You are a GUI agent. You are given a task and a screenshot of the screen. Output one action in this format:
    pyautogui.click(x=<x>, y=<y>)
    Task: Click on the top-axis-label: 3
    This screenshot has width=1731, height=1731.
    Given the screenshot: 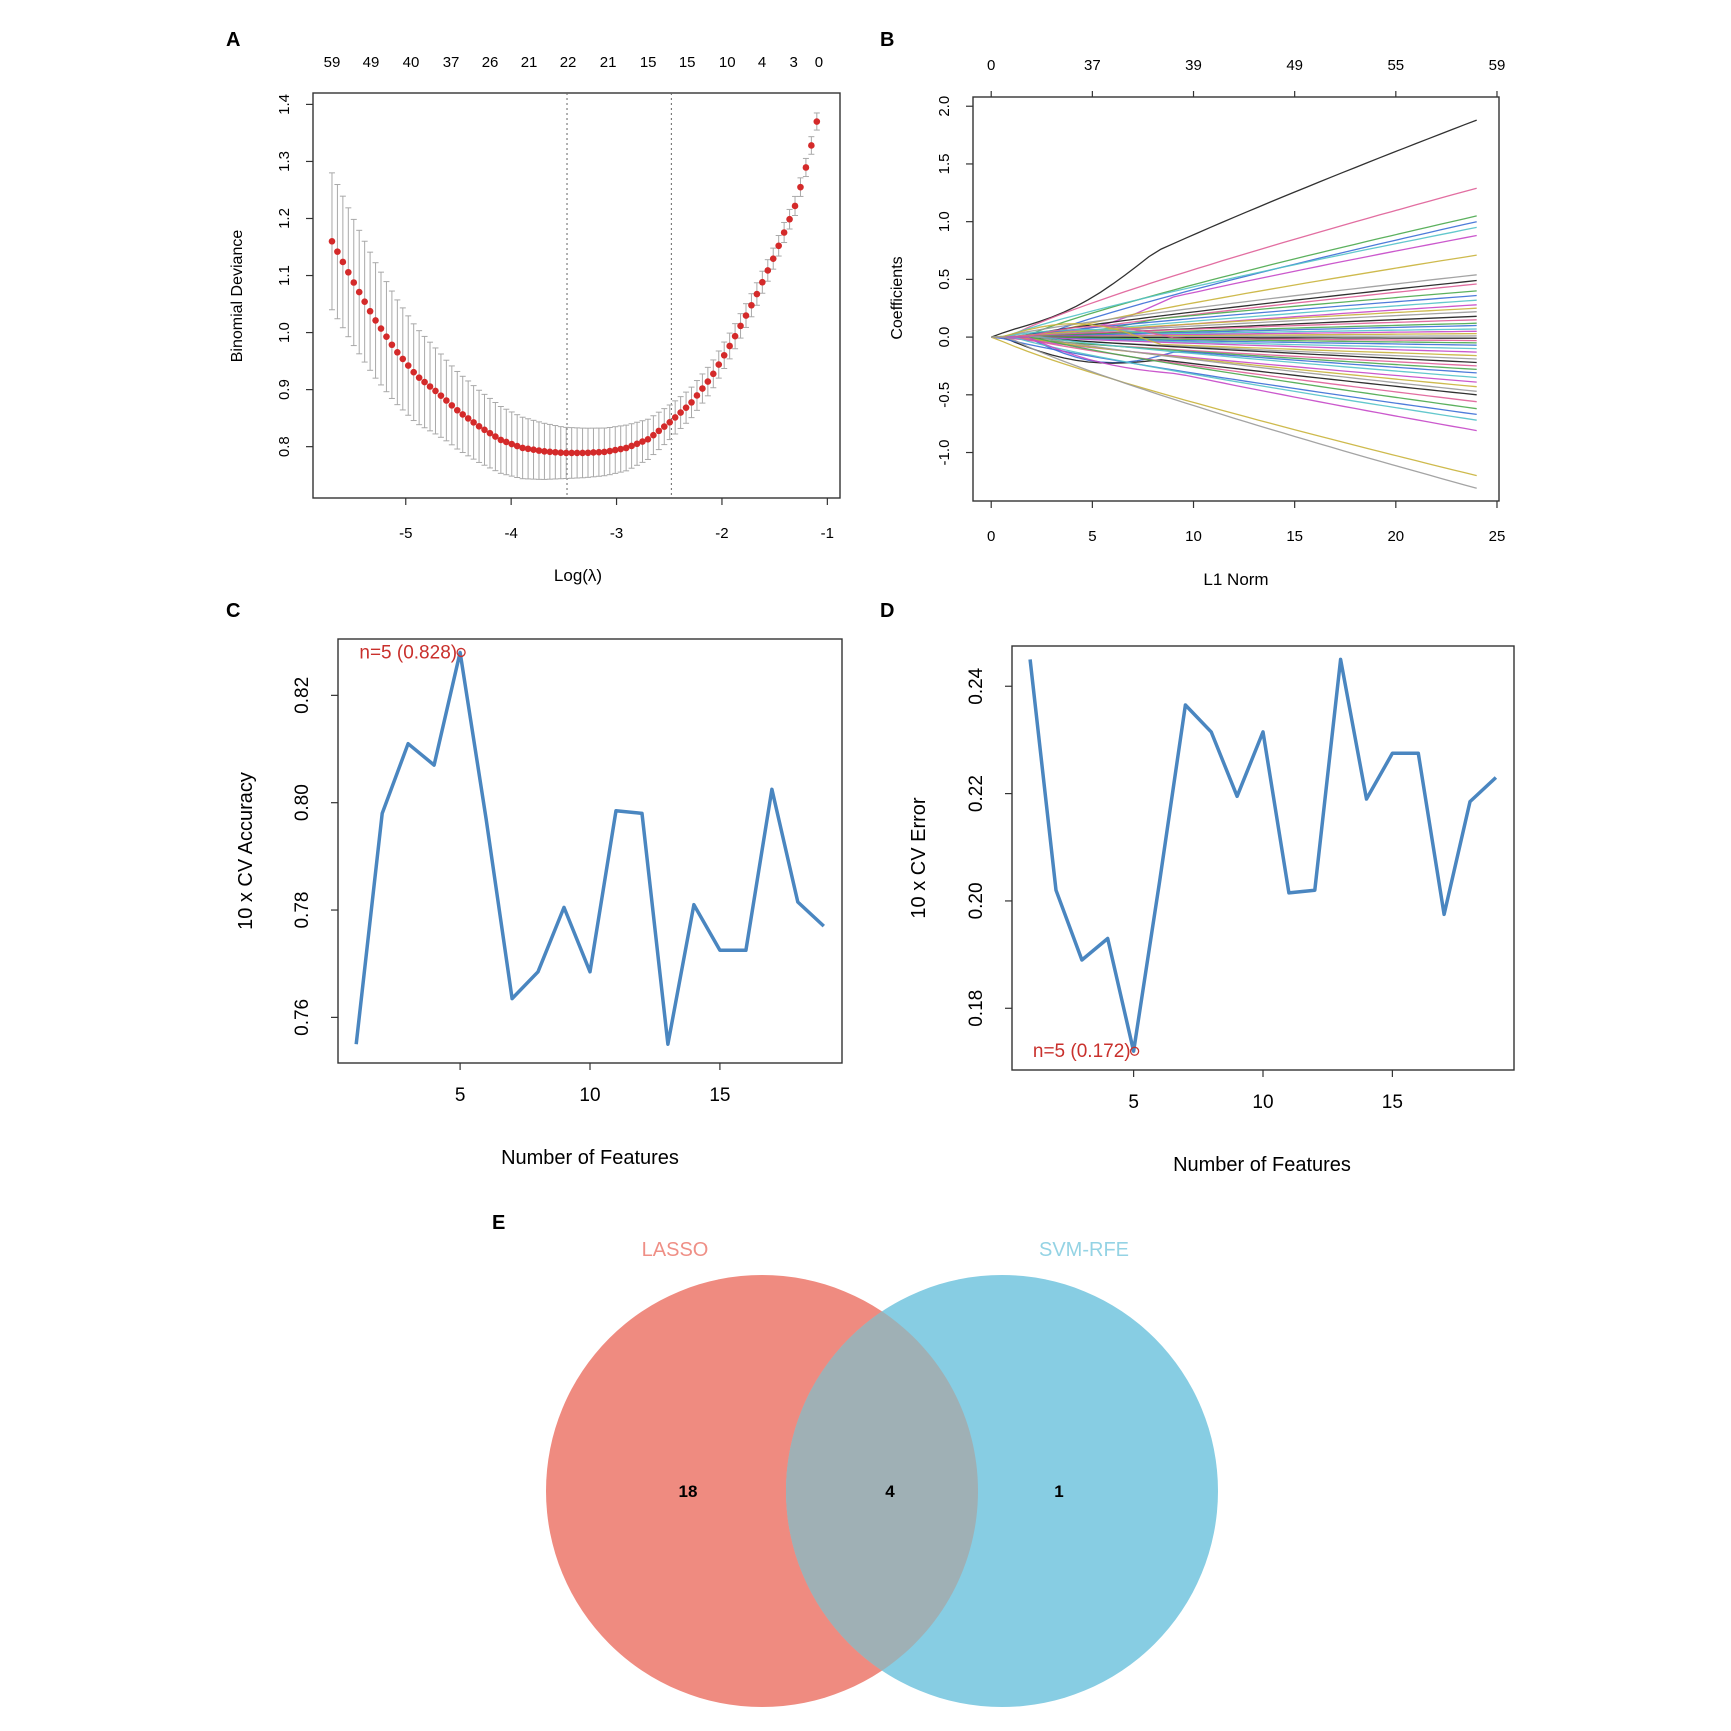 What is the action you would take?
    pyautogui.click(x=793, y=62)
    